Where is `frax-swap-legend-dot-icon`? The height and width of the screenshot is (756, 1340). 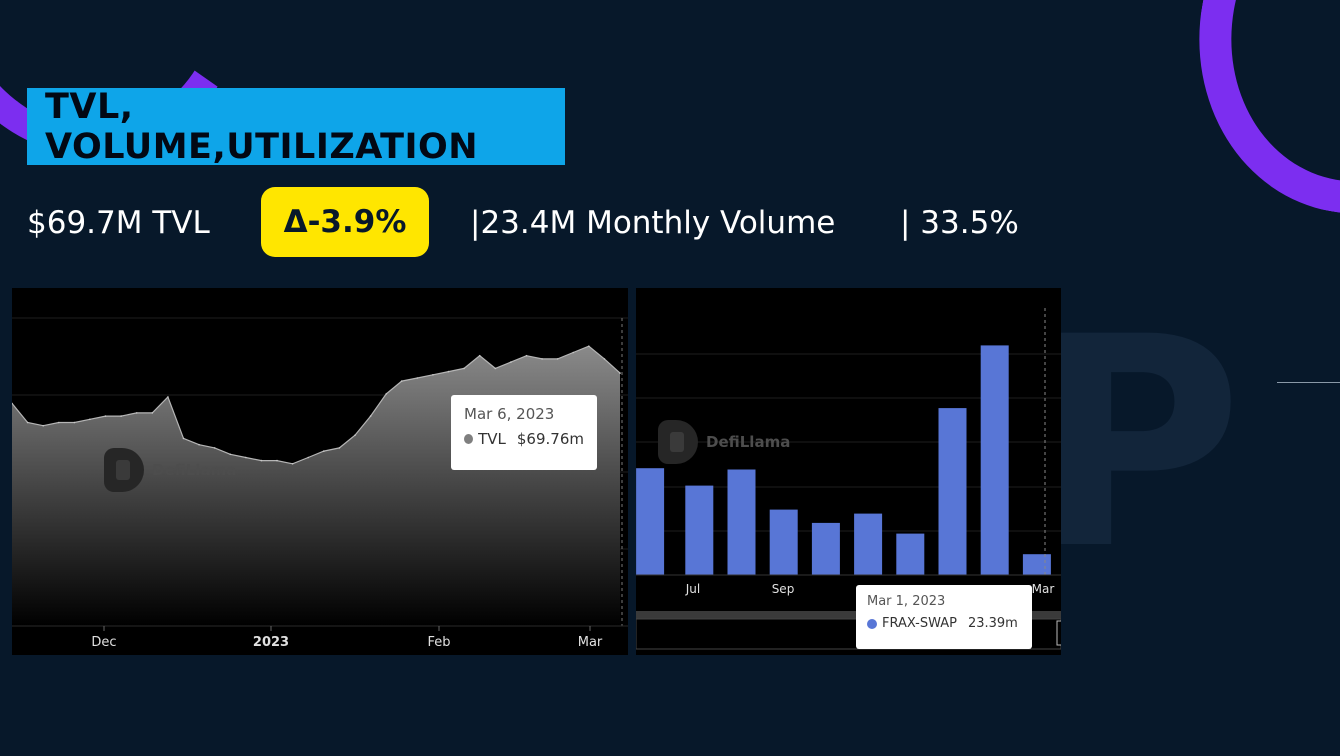
frax-swap-legend-dot-icon is located at coordinates (872, 623).